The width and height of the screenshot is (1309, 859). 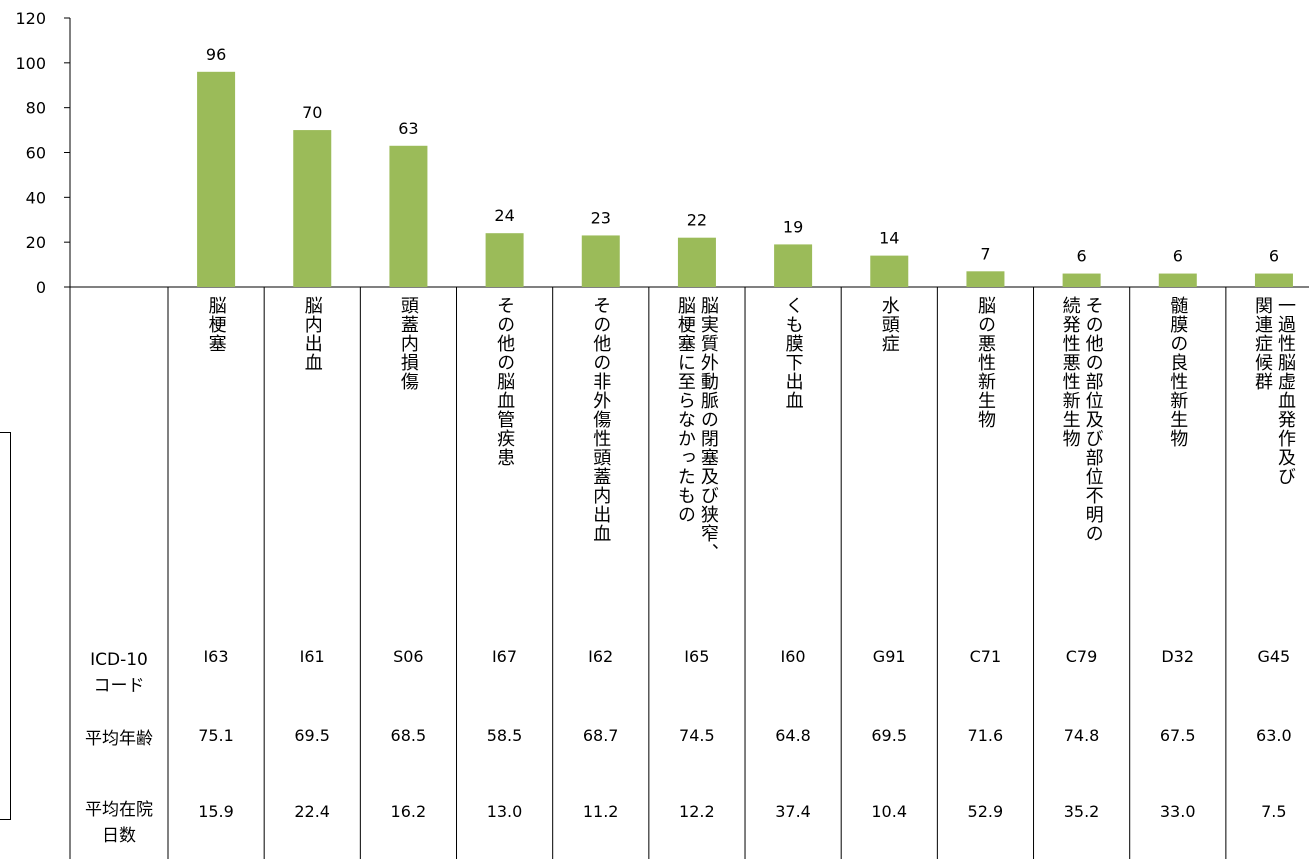 I want to click on avg-age-cell: 71.6, so click(x=985, y=735).